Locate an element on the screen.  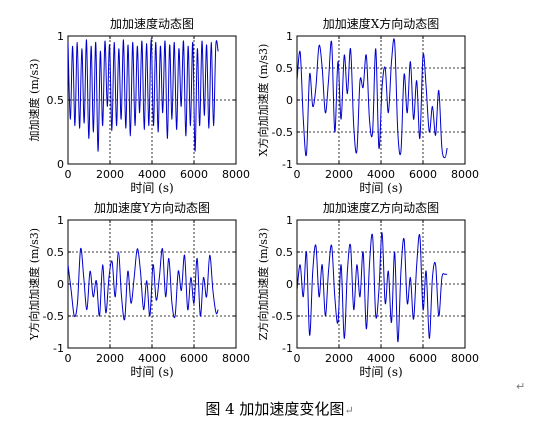
paragraph-mark: ↵ is located at coordinates (521, 386).